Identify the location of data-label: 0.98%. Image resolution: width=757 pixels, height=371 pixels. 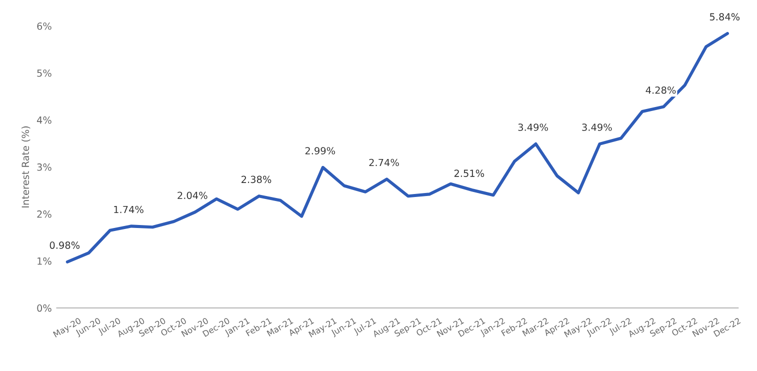
(65, 245).